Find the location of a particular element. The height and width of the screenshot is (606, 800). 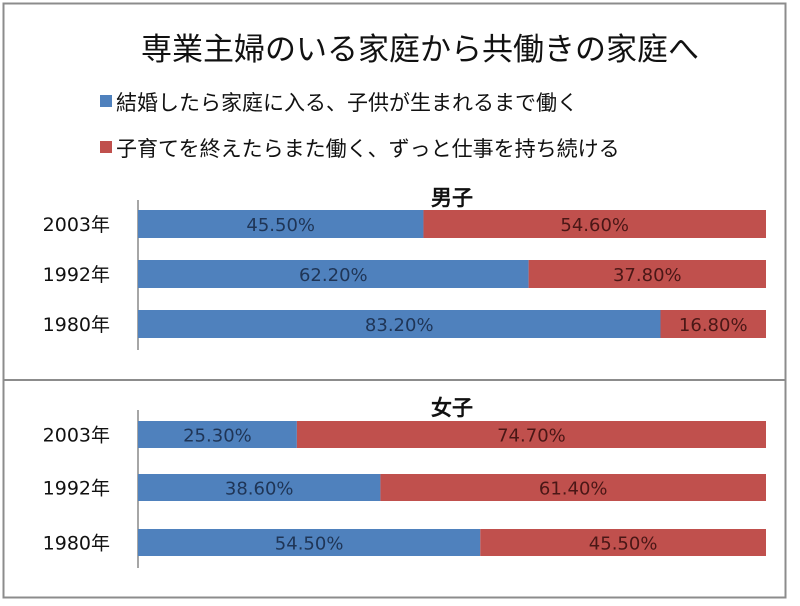

data-label: 61.40% is located at coordinates (573, 489).